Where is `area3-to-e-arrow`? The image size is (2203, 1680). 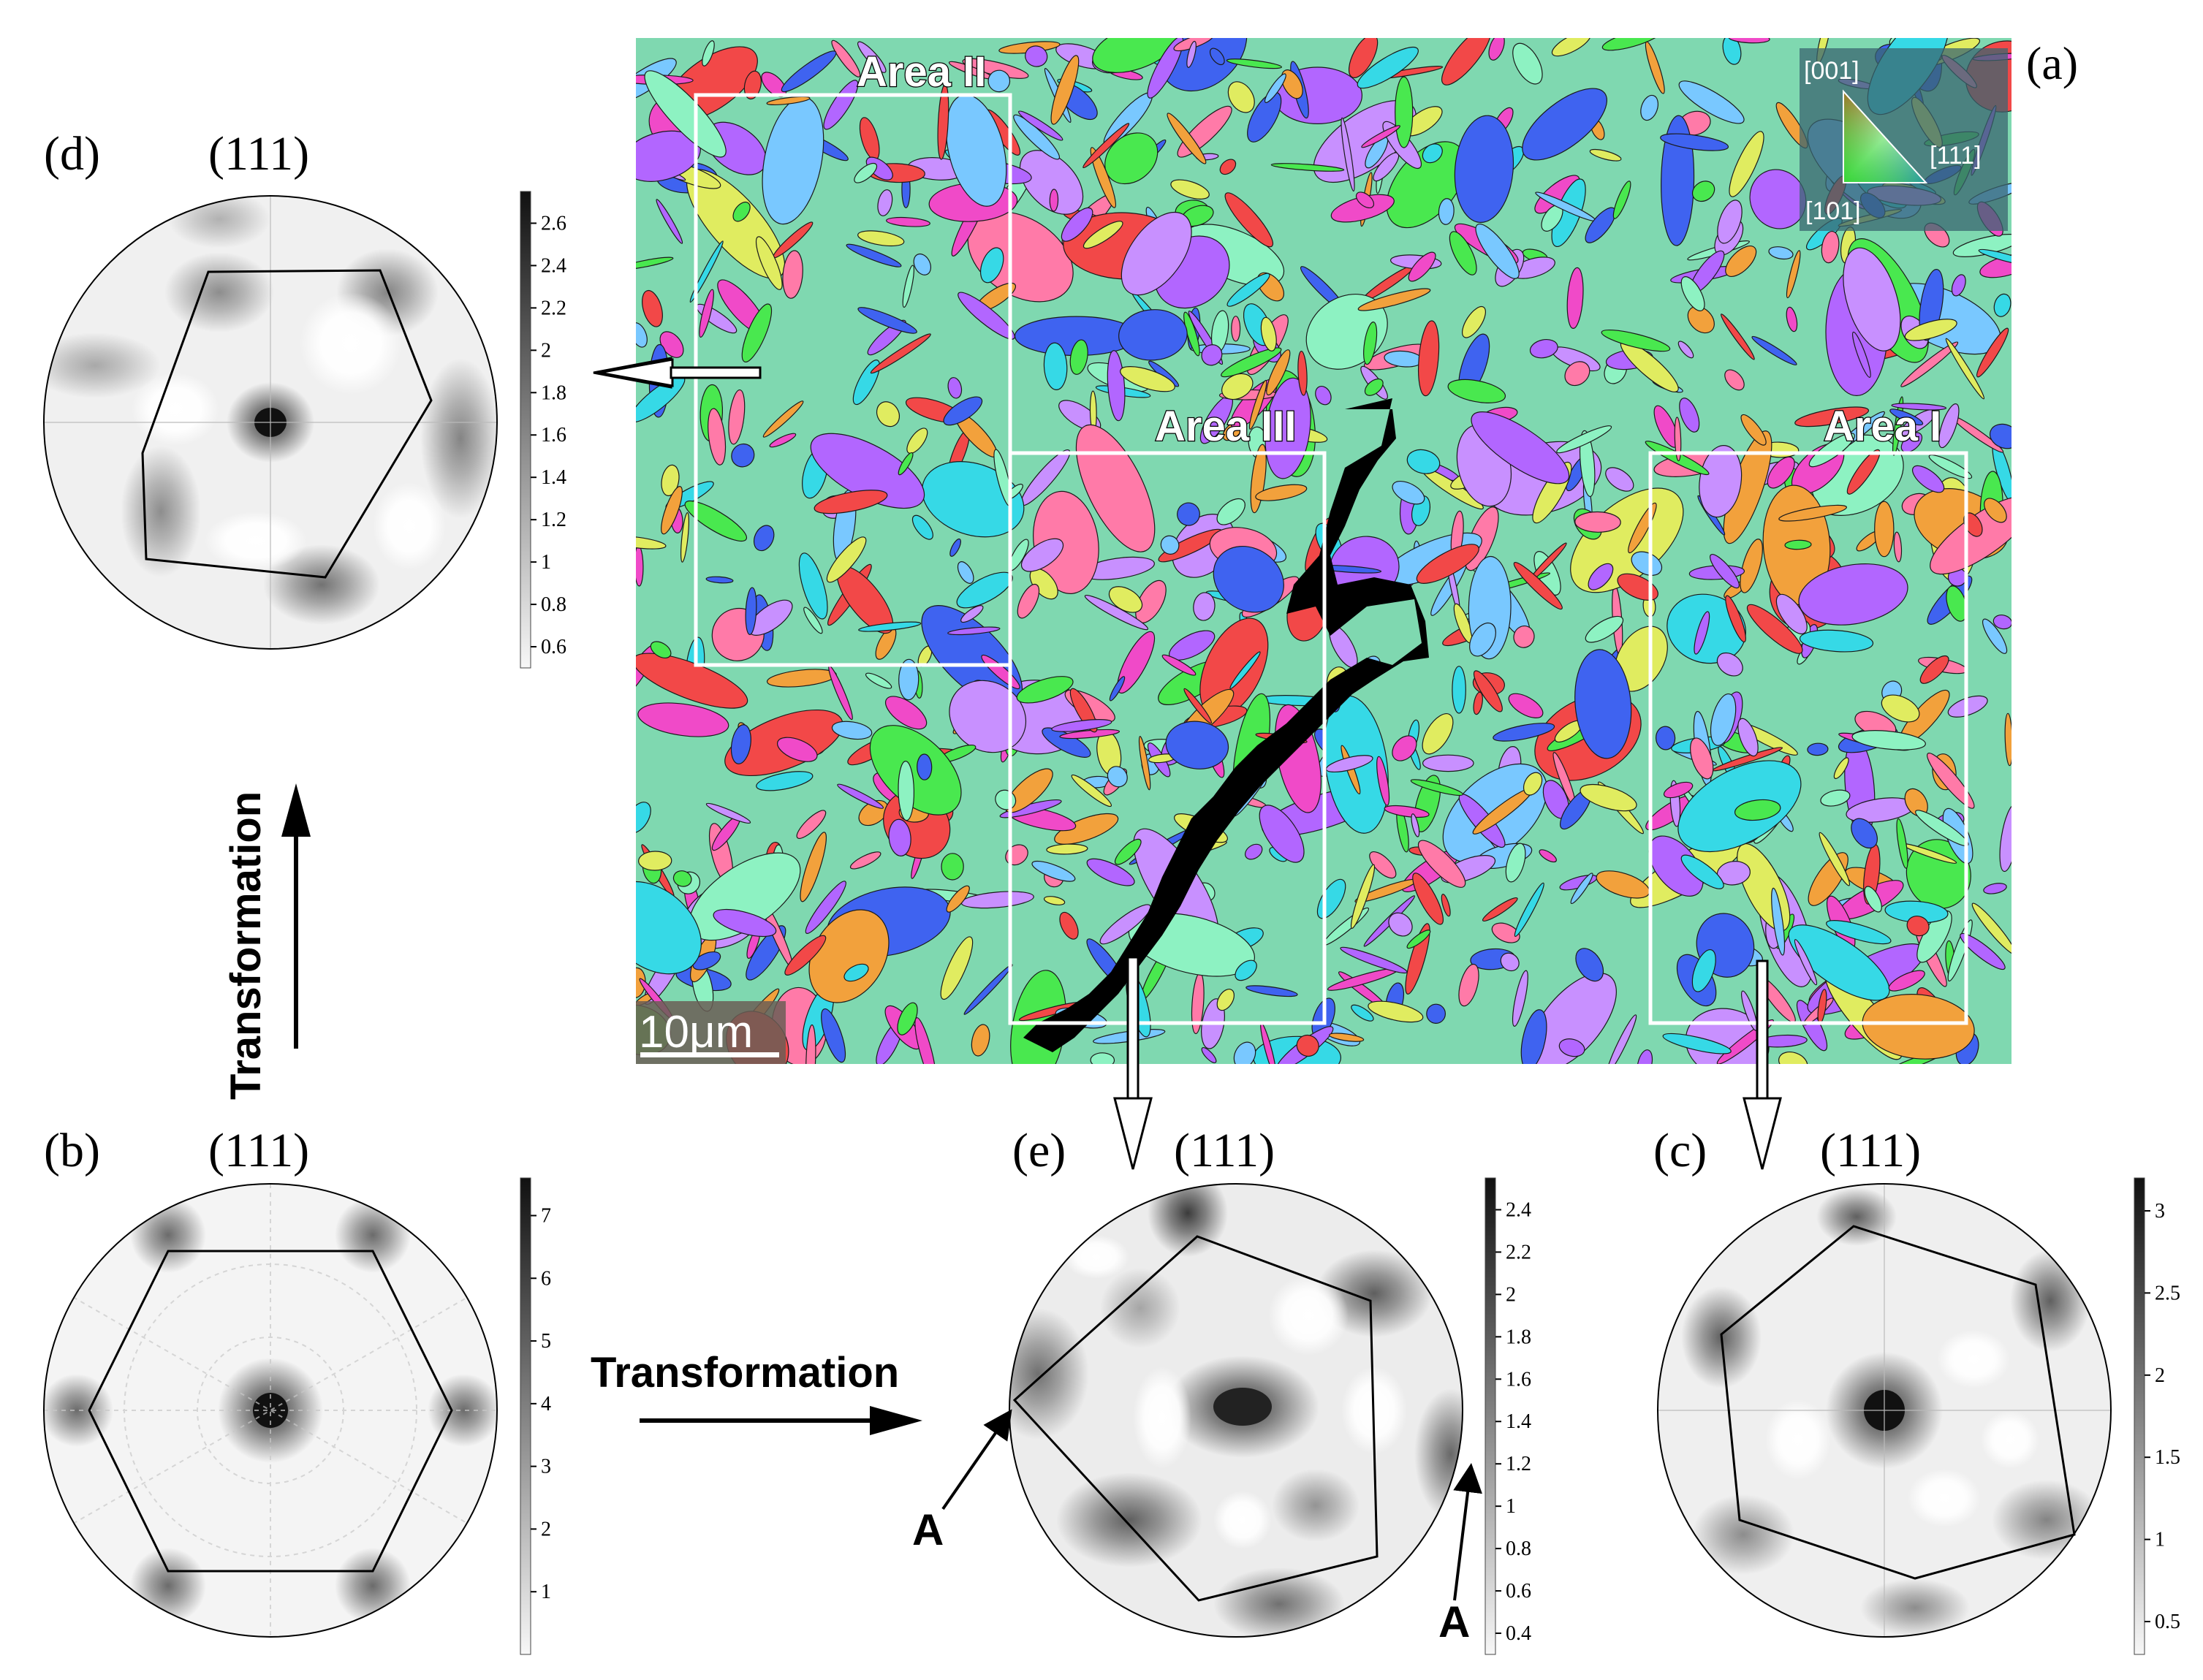 area3-to-e-arrow is located at coordinates (1133, 1028).